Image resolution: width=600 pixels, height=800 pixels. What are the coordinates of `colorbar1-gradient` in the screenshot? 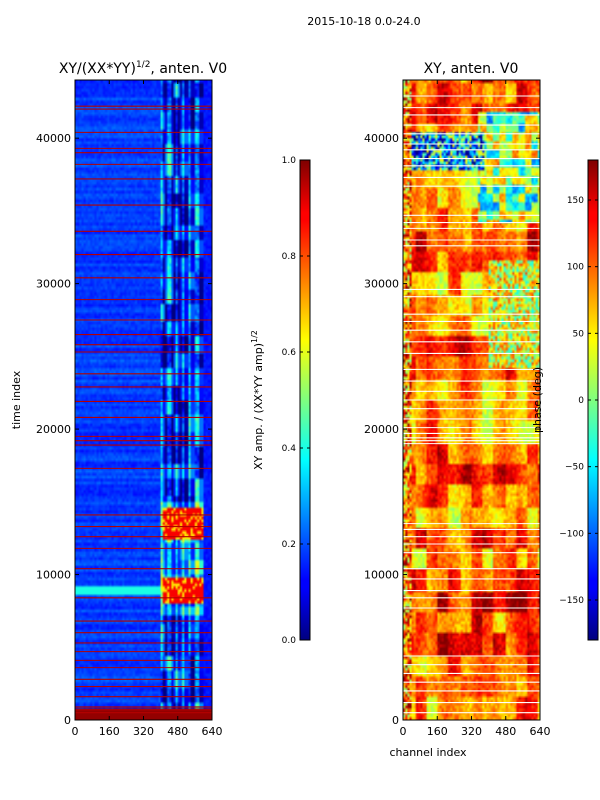 It's located at (305, 400).